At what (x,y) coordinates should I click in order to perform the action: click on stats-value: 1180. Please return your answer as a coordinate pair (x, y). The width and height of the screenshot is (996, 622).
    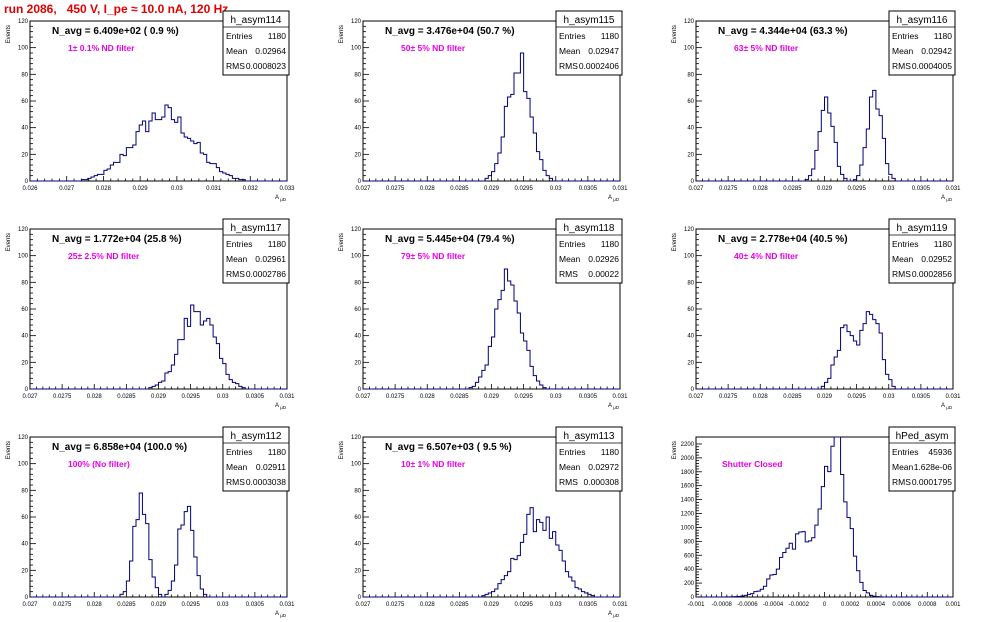
    Looking at the image, I should click on (943, 36).